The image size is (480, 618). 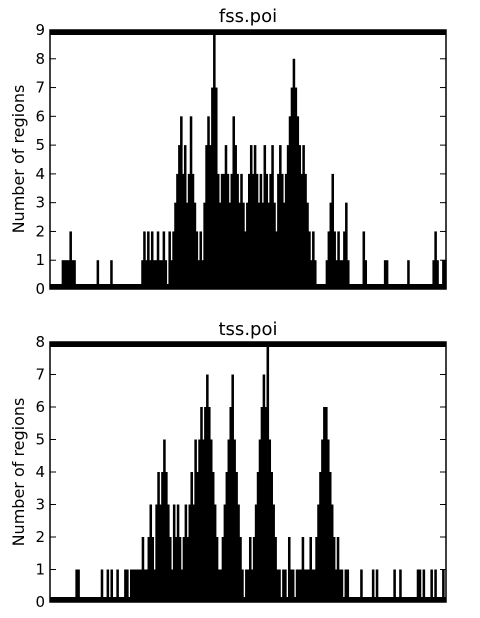 I want to click on y-tick-label: 4, so click(x=40, y=472).